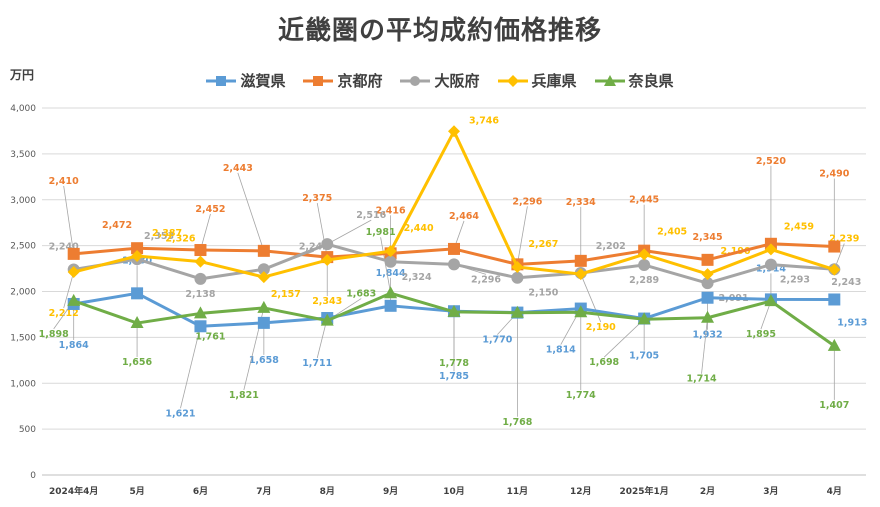 The image size is (880, 507). I want to click on legend-item-nara: 奈良県, so click(634, 80).